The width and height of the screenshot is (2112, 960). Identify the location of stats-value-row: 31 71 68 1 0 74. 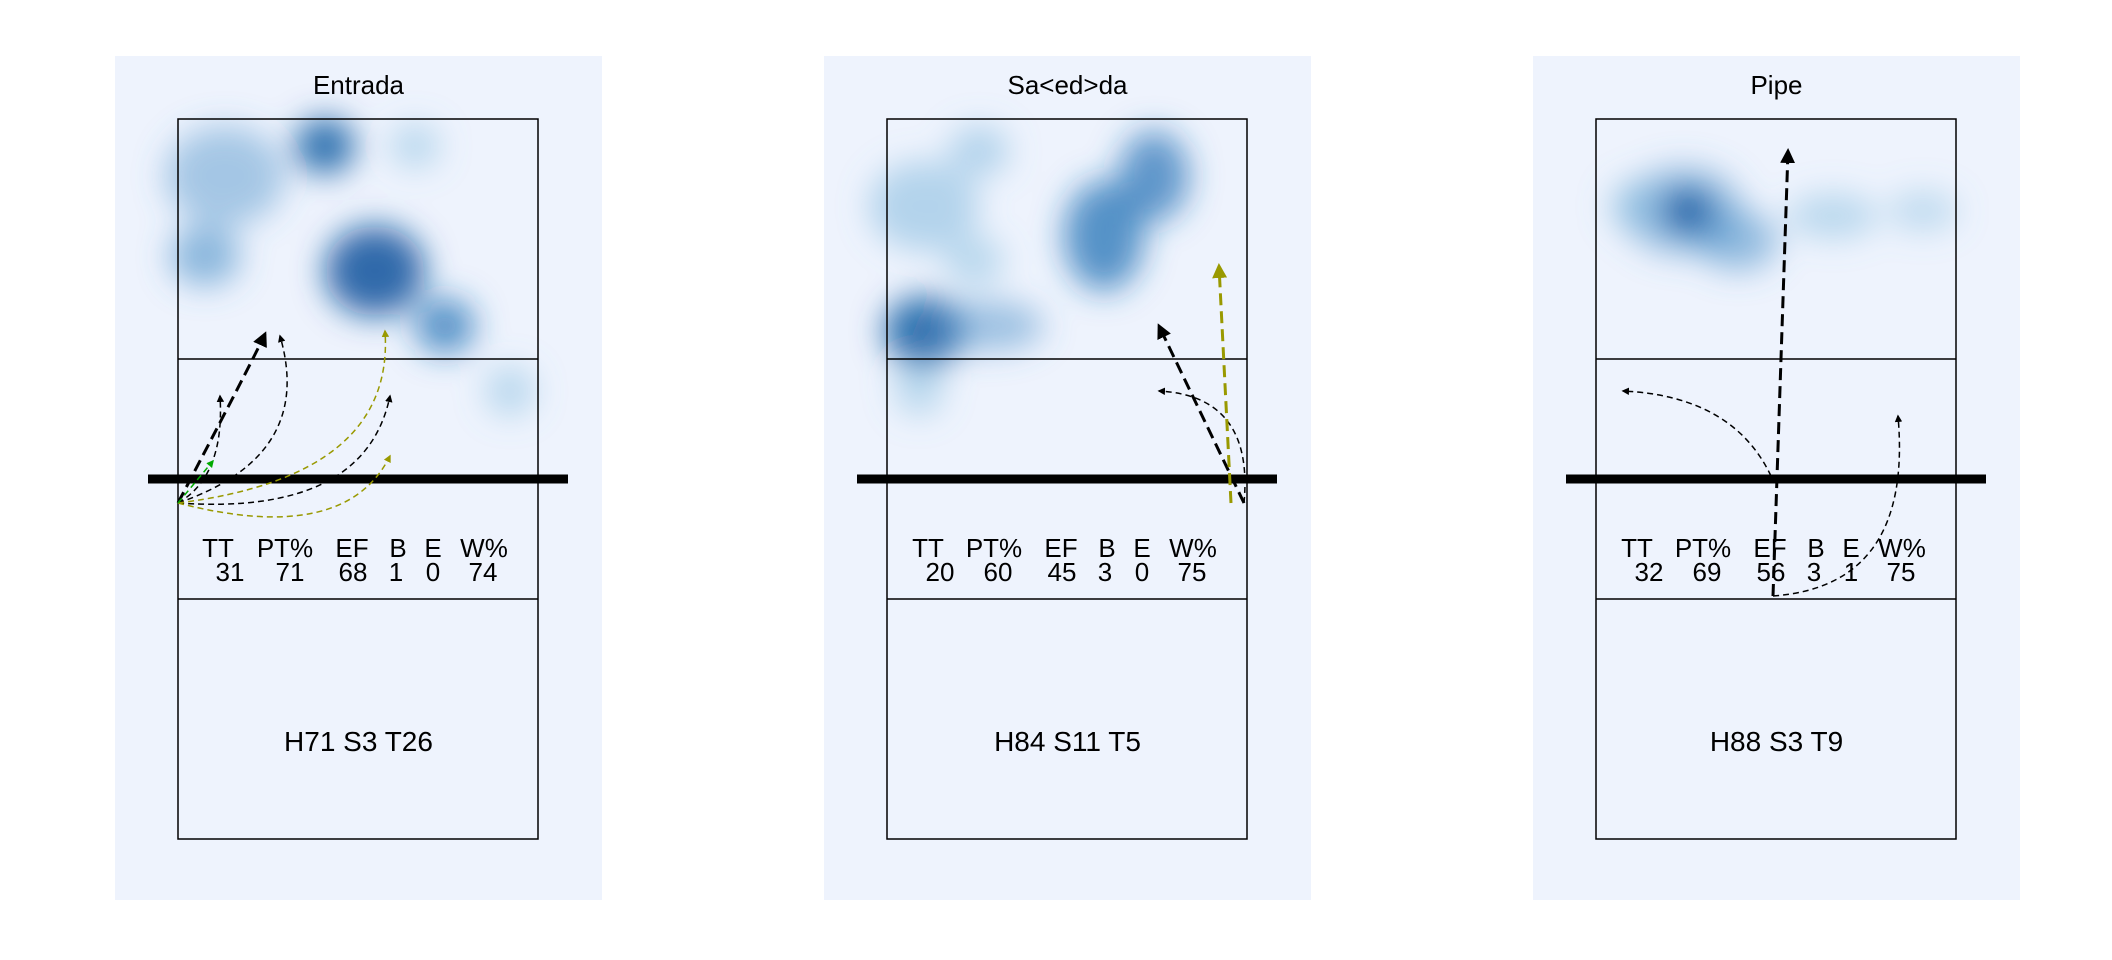
(358, 572).